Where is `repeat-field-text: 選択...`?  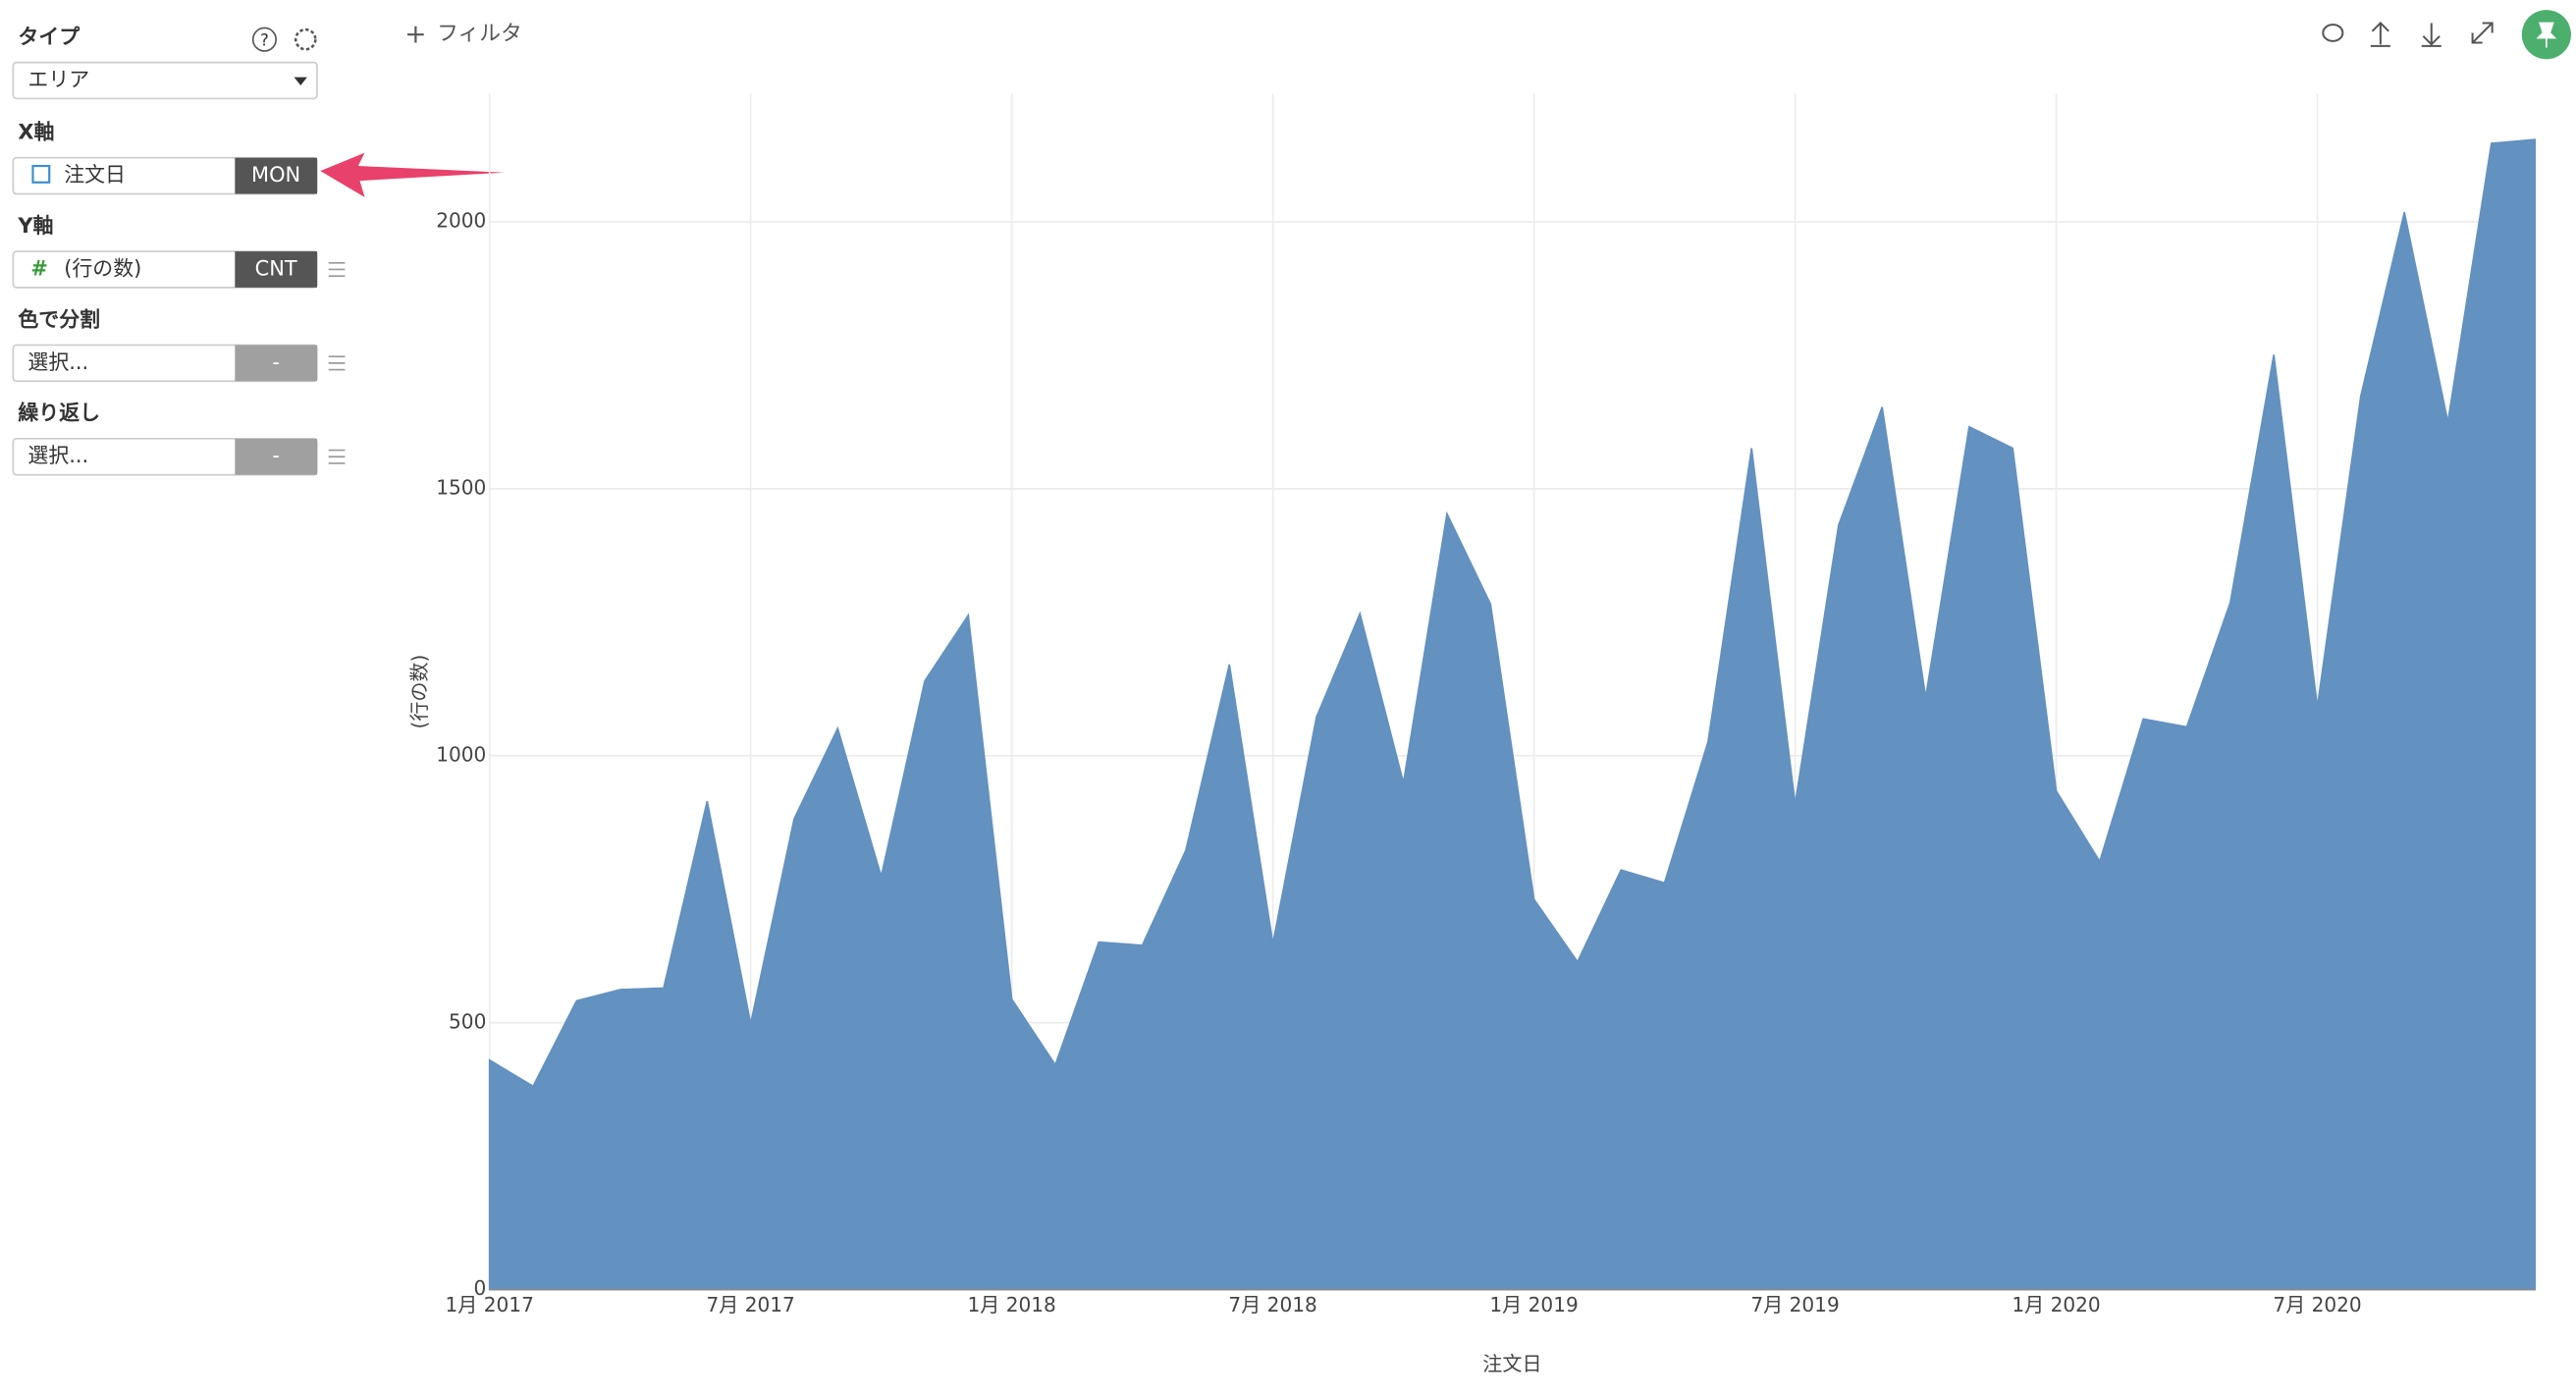 repeat-field-text: 選択... is located at coordinates (57, 456).